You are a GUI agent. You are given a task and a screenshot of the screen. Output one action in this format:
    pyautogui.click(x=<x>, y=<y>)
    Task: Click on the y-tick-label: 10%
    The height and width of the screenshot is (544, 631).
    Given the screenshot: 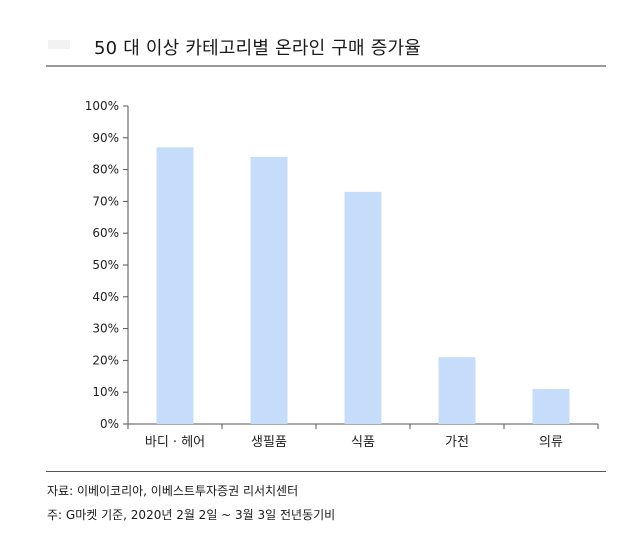 What is the action you would take?
    pyautogui.click(x=105, y=392)
    